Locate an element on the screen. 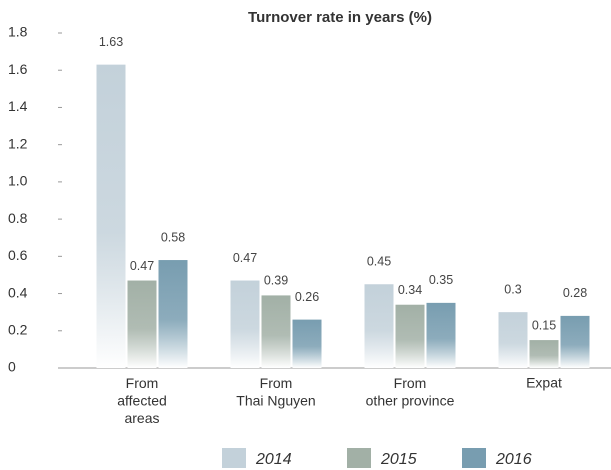 The width and height of the screenshot is (611, 470). value-label: 1.63 is located at coordinates (111, 42).